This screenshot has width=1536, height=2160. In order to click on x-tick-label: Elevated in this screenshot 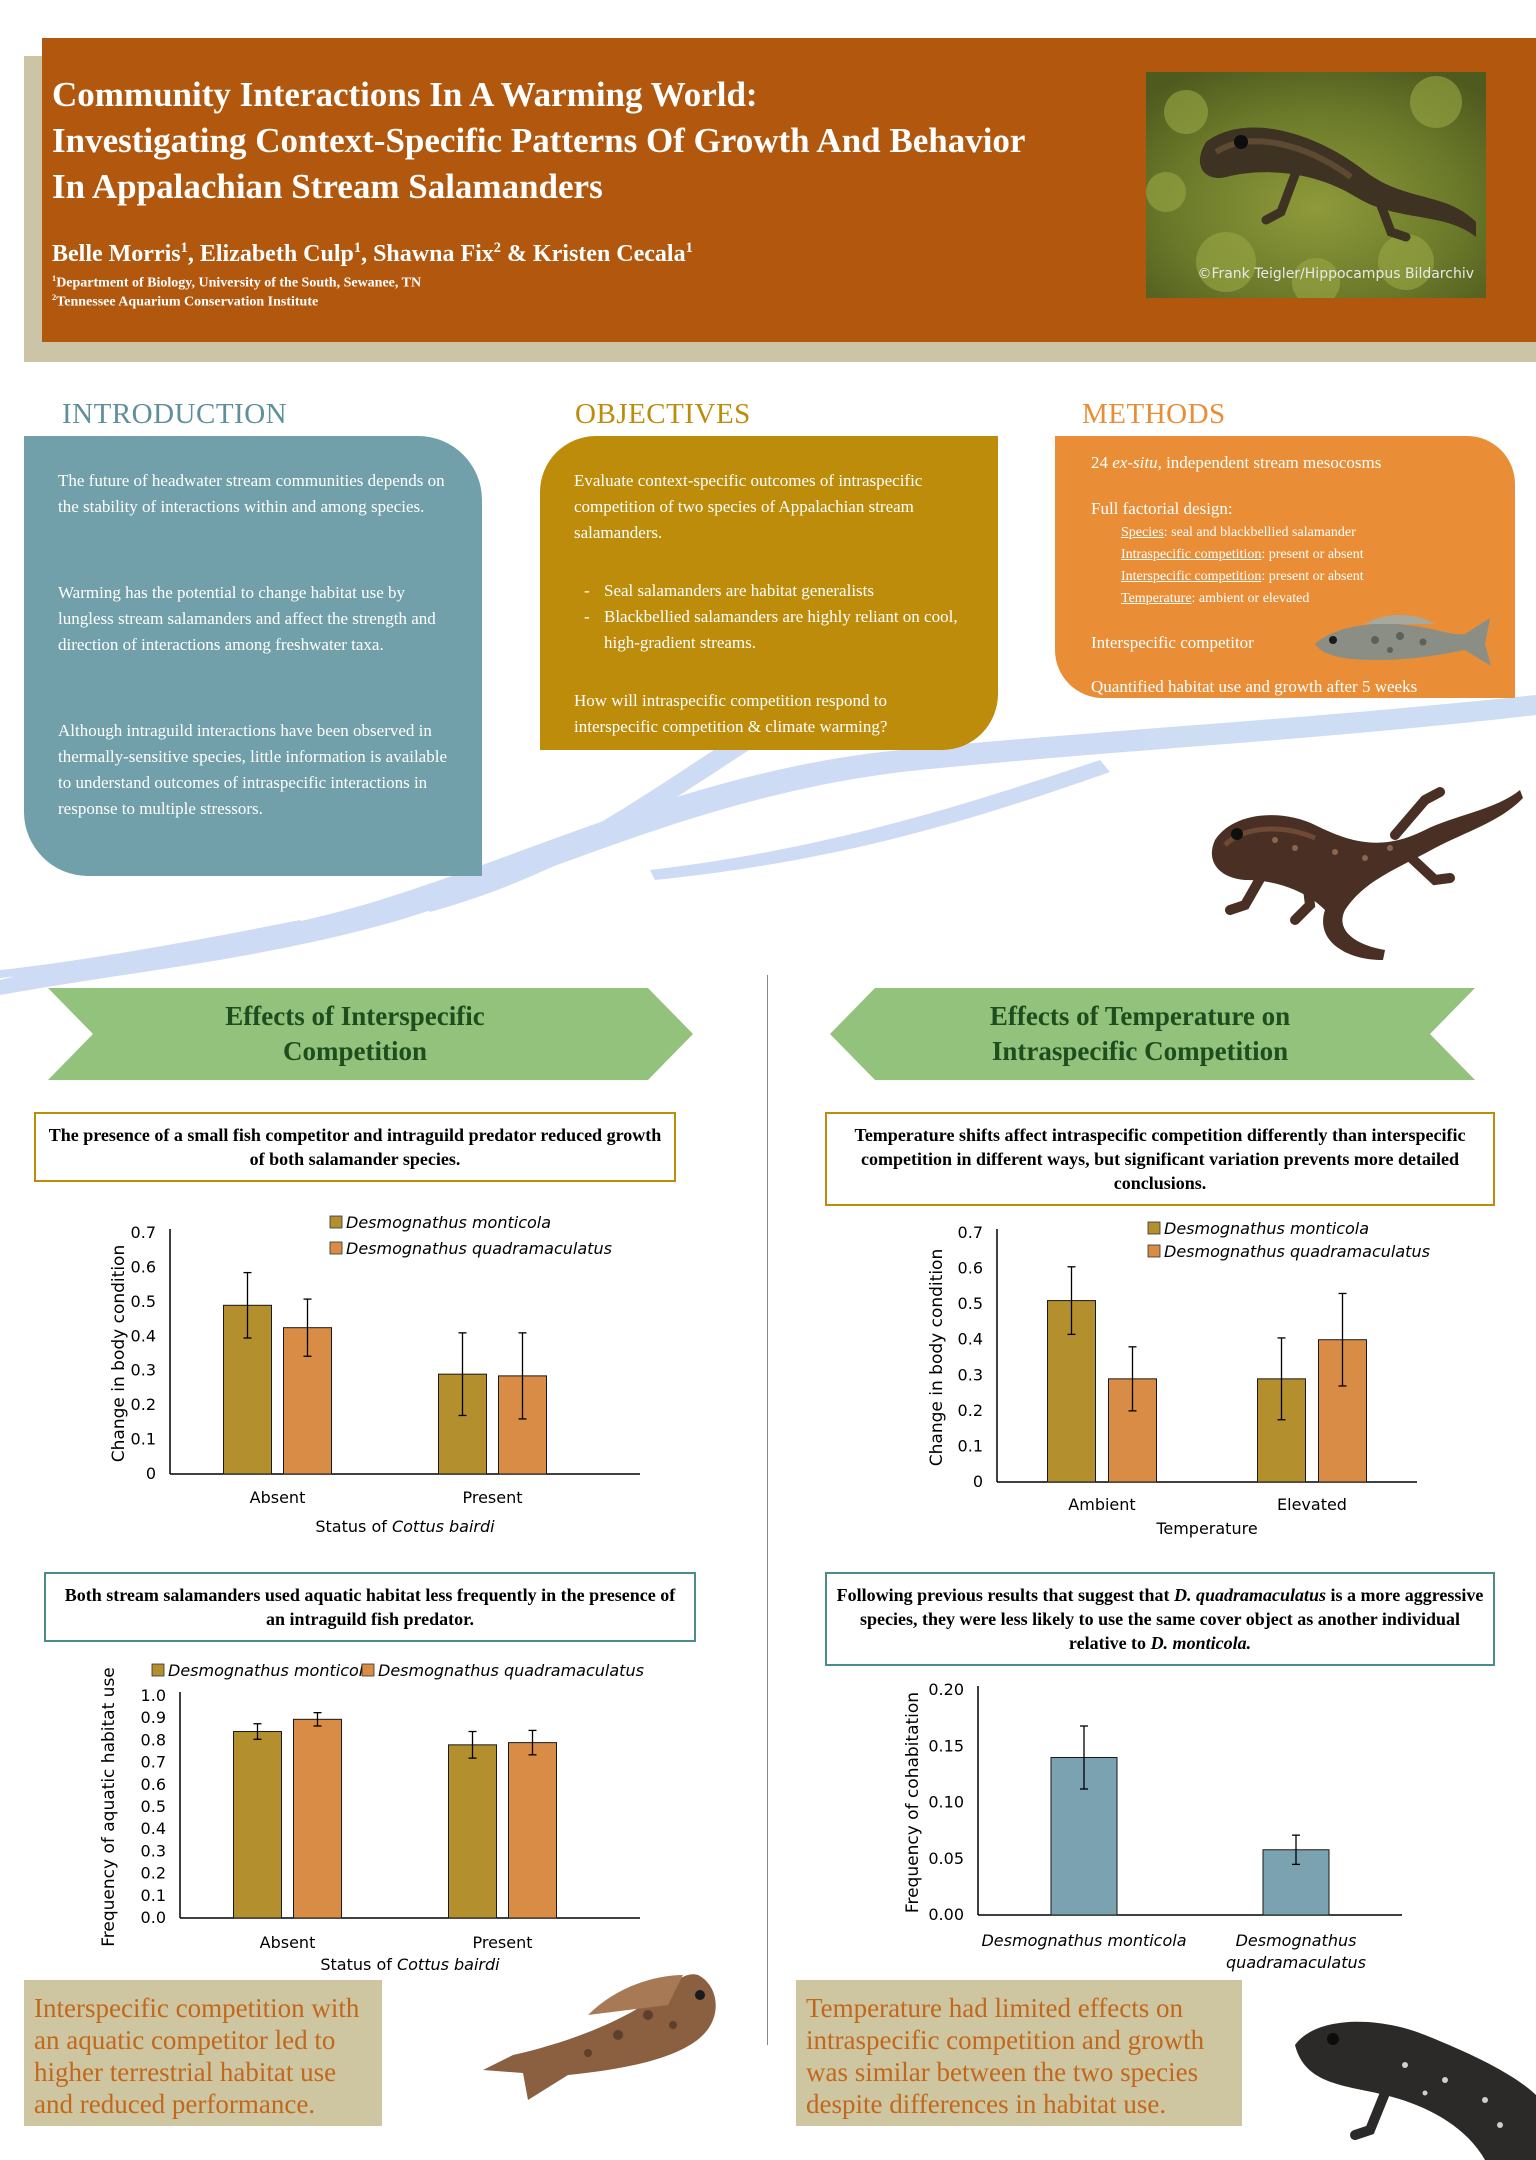, I will do `click(1312, 1504)`.